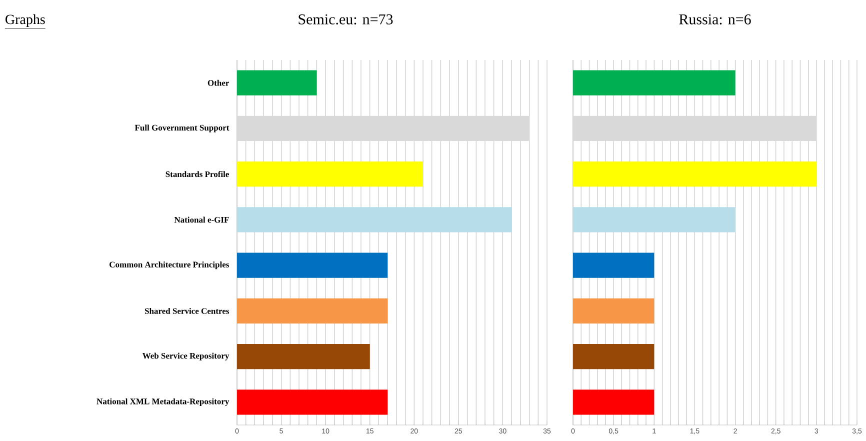 This screenshot has height=441, width=866. Describe the element at coordinates (197, 174) in the screenshot. I see `y-tick-label: Standards Profile` at that location.